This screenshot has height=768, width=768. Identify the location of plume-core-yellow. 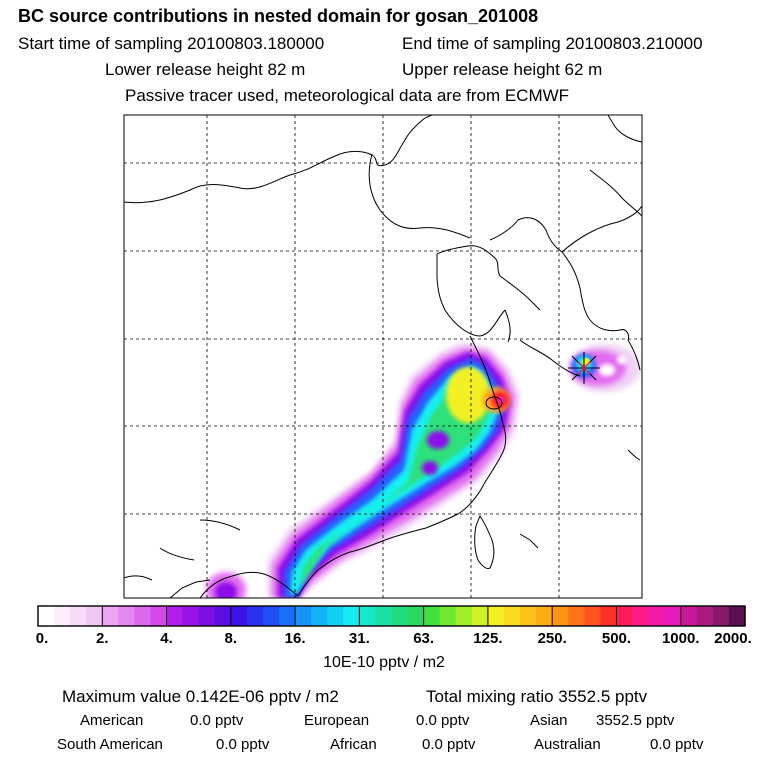
(468, 395).